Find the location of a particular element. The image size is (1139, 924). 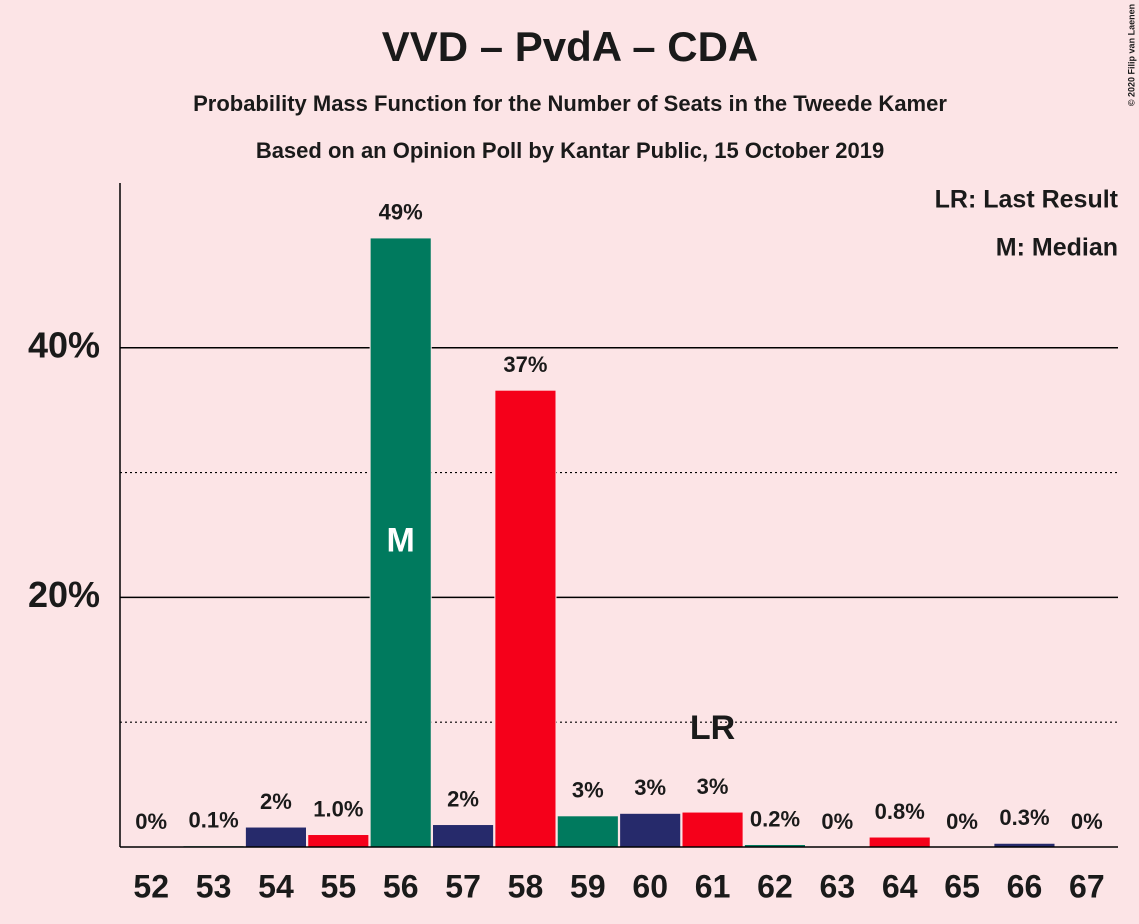

value-label: 1.0% is located at coordinates (338, 808).